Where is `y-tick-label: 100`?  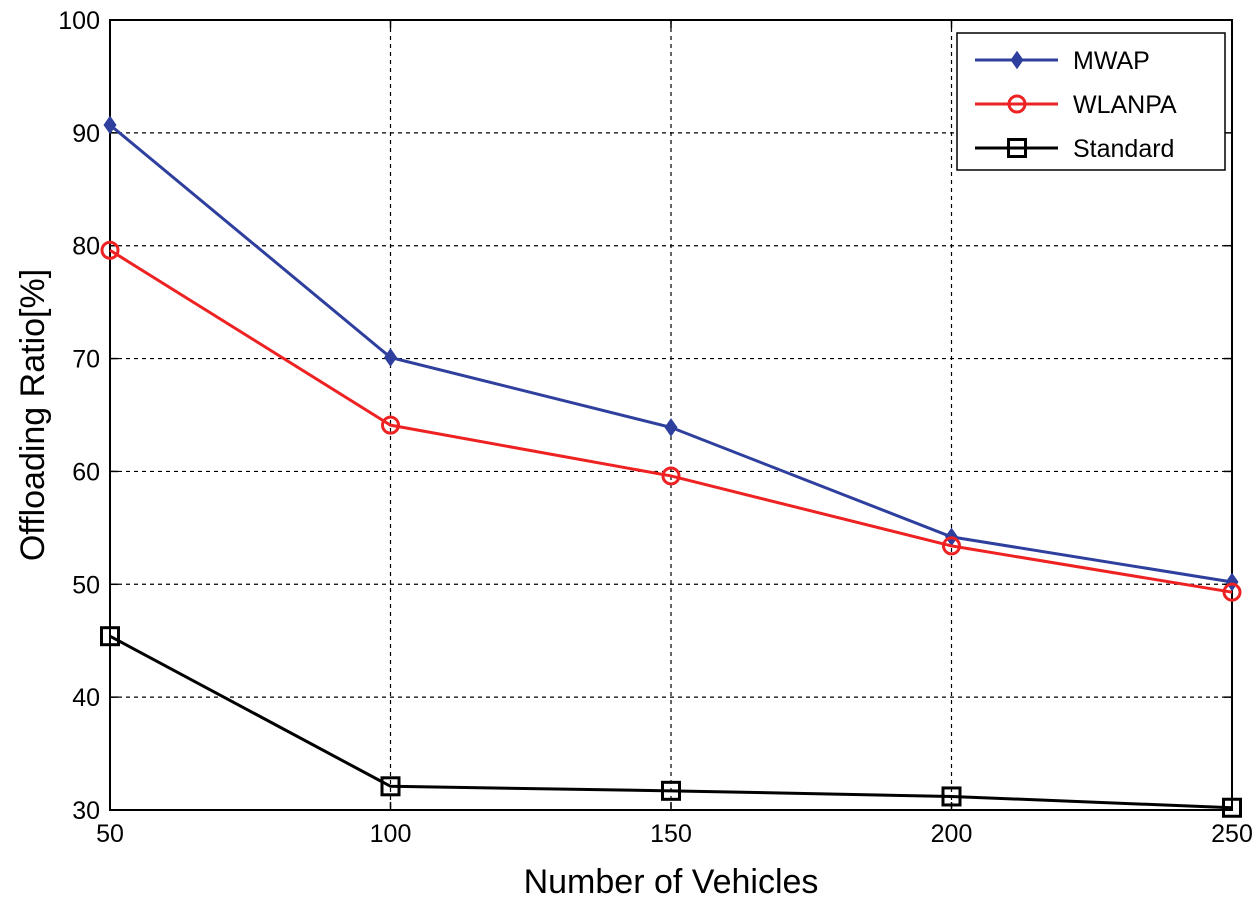
y-tick-label: 100 is located at coordinates (79, 21).